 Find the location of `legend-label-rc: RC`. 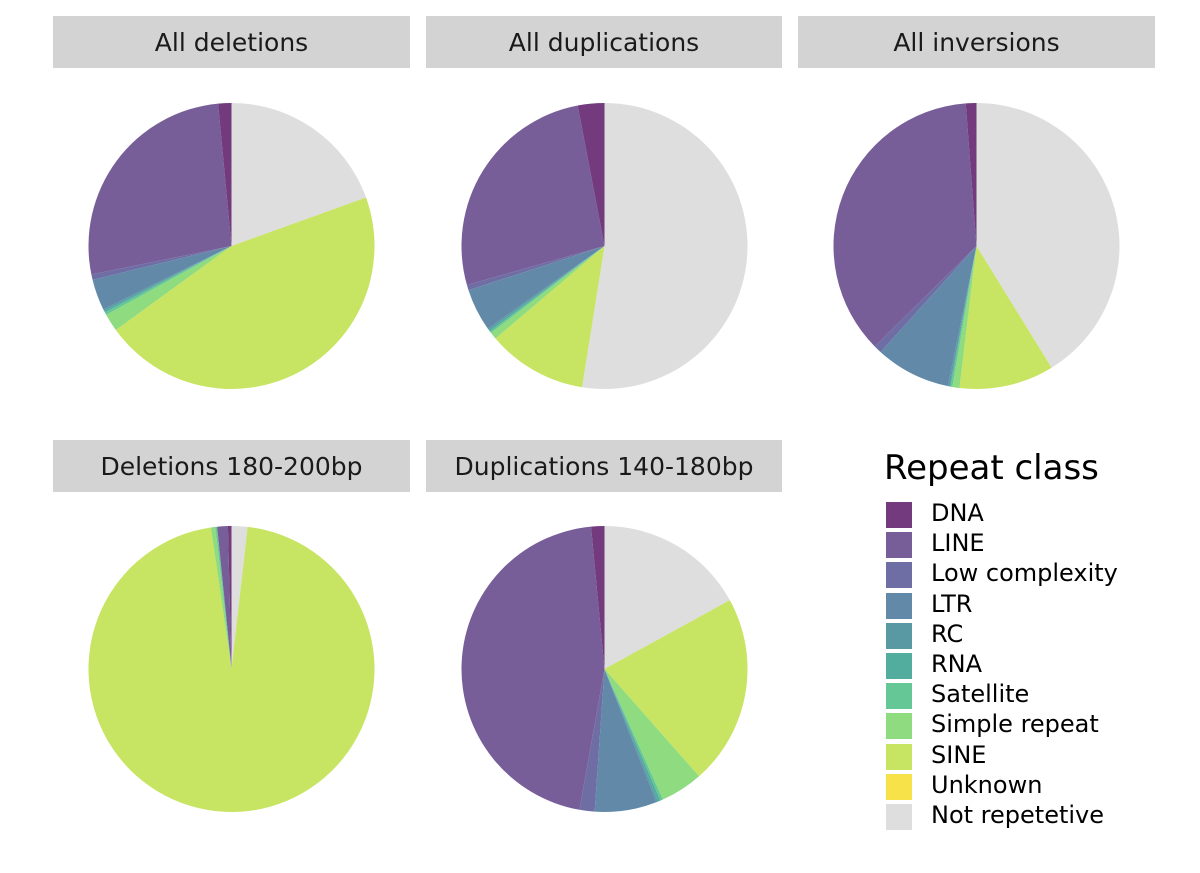

legend-label-rc: RC is located at coordinates (947, 633).